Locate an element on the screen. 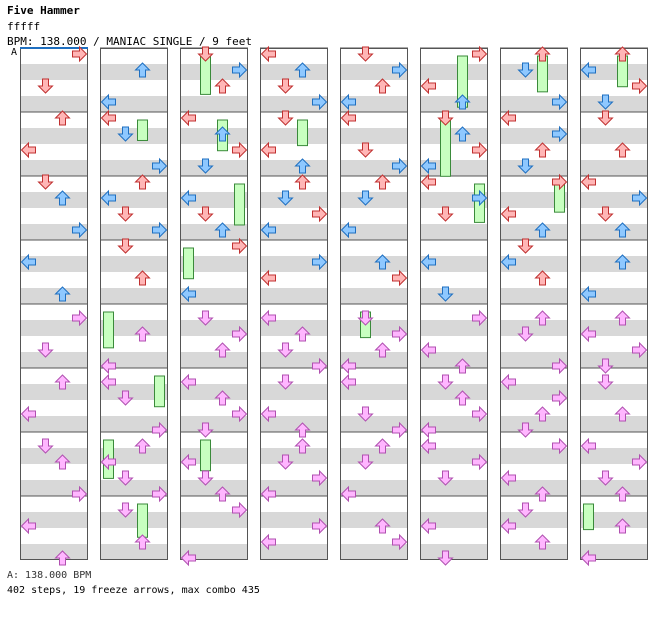 The image size is (672, 620). bpm-legend: A: 138.000 BPM is located at coordinates (49, 575).